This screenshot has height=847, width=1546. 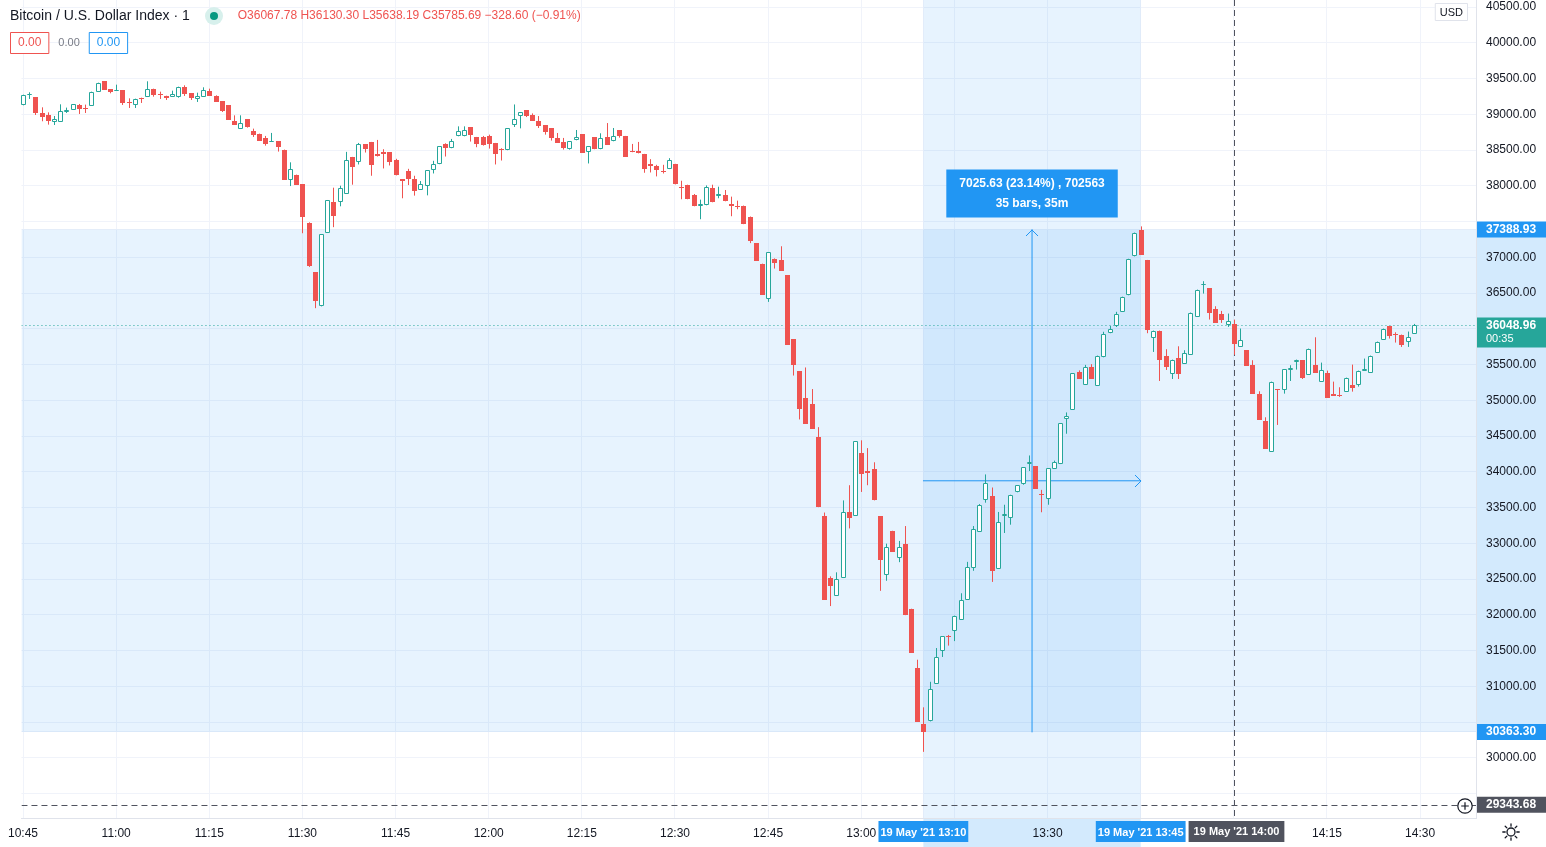 What do you see at coordinates (1511, 7) in the screenshot?
I see `y-tick-label: 40500.00` at bounding box center [1511, 7].